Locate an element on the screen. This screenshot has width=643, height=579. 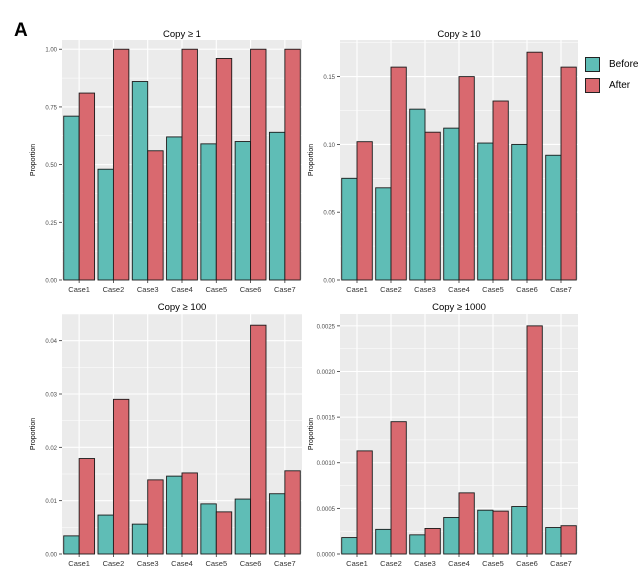
legend-swatch-after is located at coordinates (592, 85).